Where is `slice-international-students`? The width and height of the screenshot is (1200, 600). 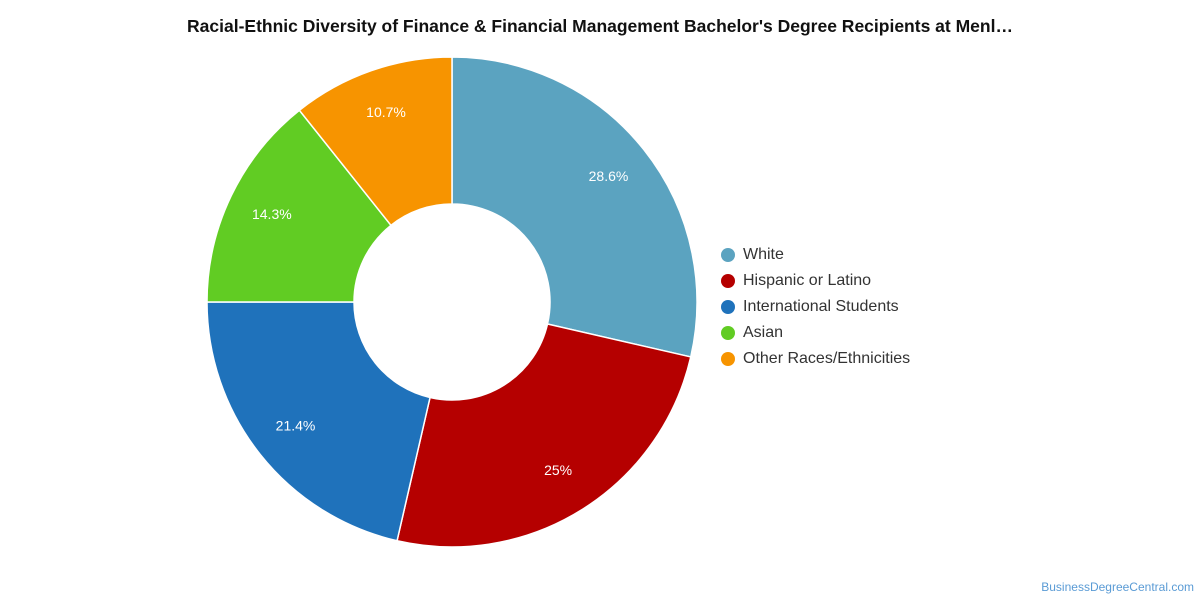
slice-international-students is located at coordinates (318, 421).